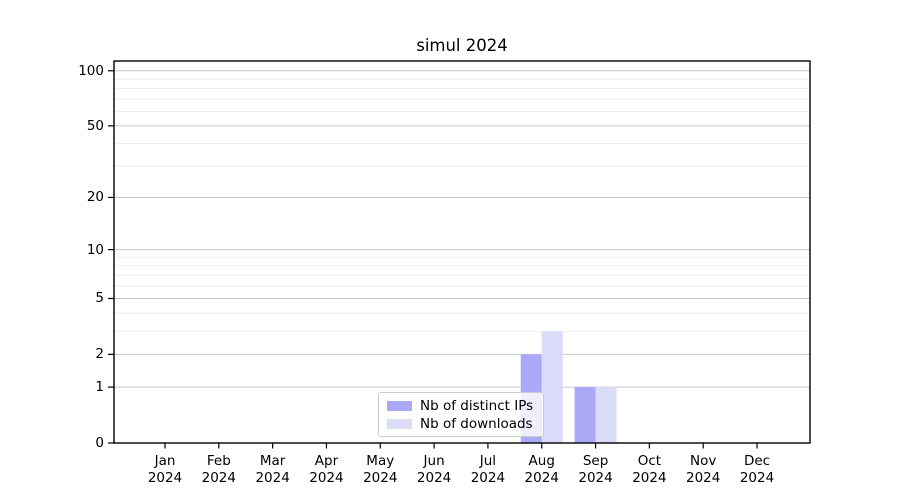 The image size is (900, 500). What do you see at coordinates (434, 469) in the screenshot?
I see `x-tick-label: Jun 2024` at bounding box center [434, 469].